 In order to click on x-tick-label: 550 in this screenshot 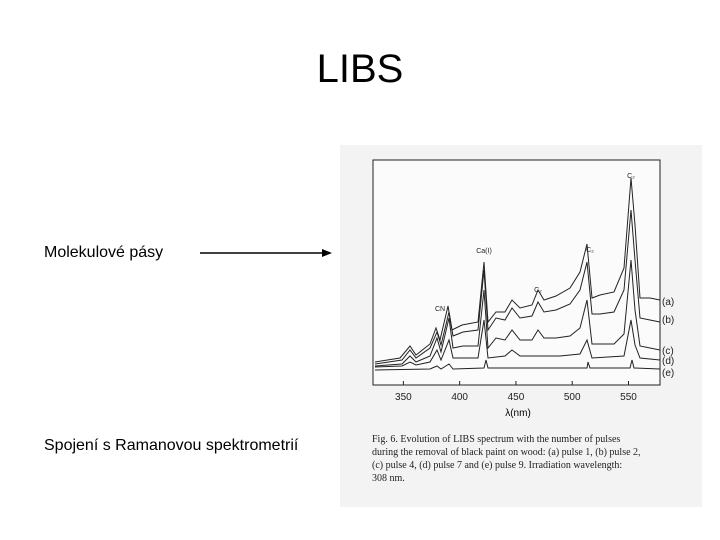, I will do `click(628, 397)`.